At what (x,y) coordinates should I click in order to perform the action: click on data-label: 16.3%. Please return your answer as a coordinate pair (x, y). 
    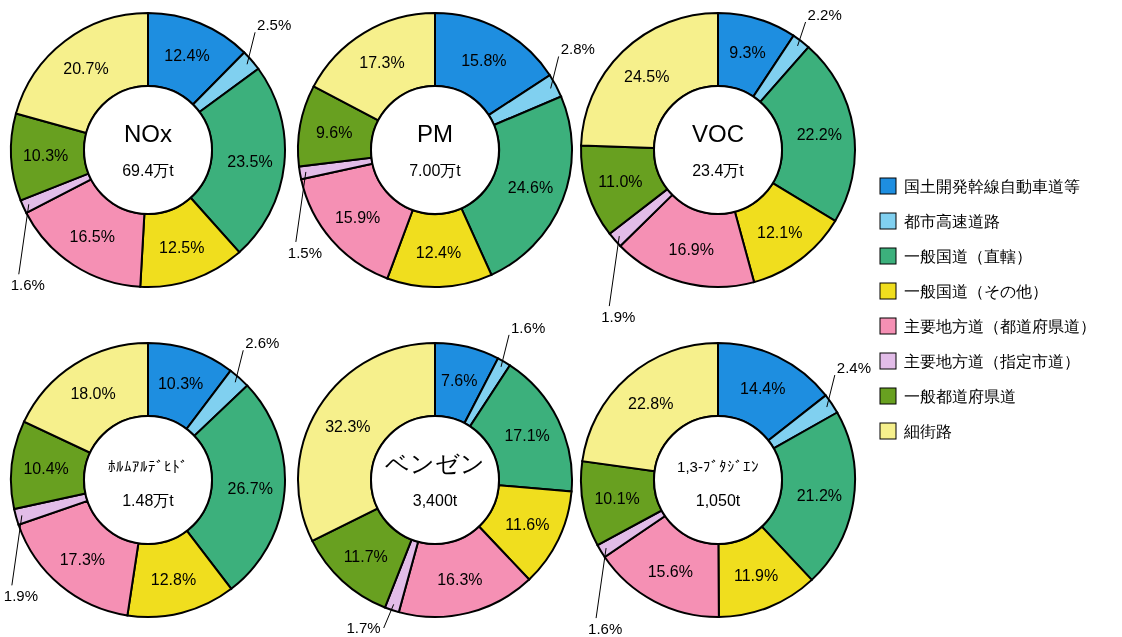
    Looking at the image, I should click on (460, 580).